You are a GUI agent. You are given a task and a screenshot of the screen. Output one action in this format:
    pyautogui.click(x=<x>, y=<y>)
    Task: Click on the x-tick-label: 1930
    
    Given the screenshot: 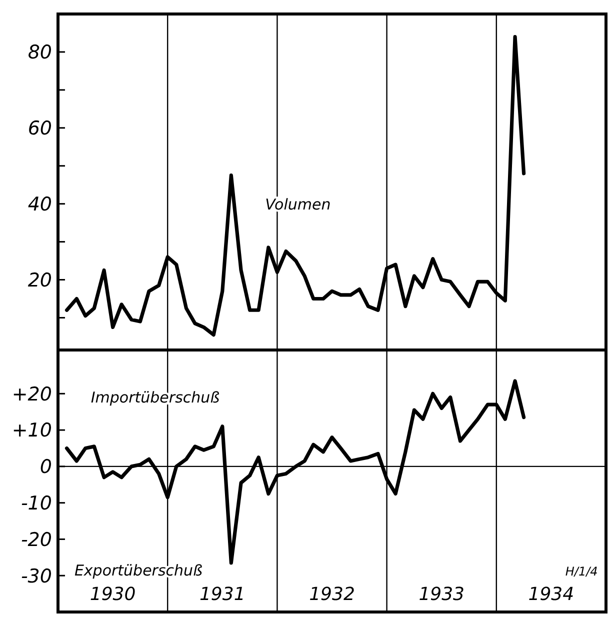 What is the action you would take?
    pyautogui.click(x=113, y=594)
    